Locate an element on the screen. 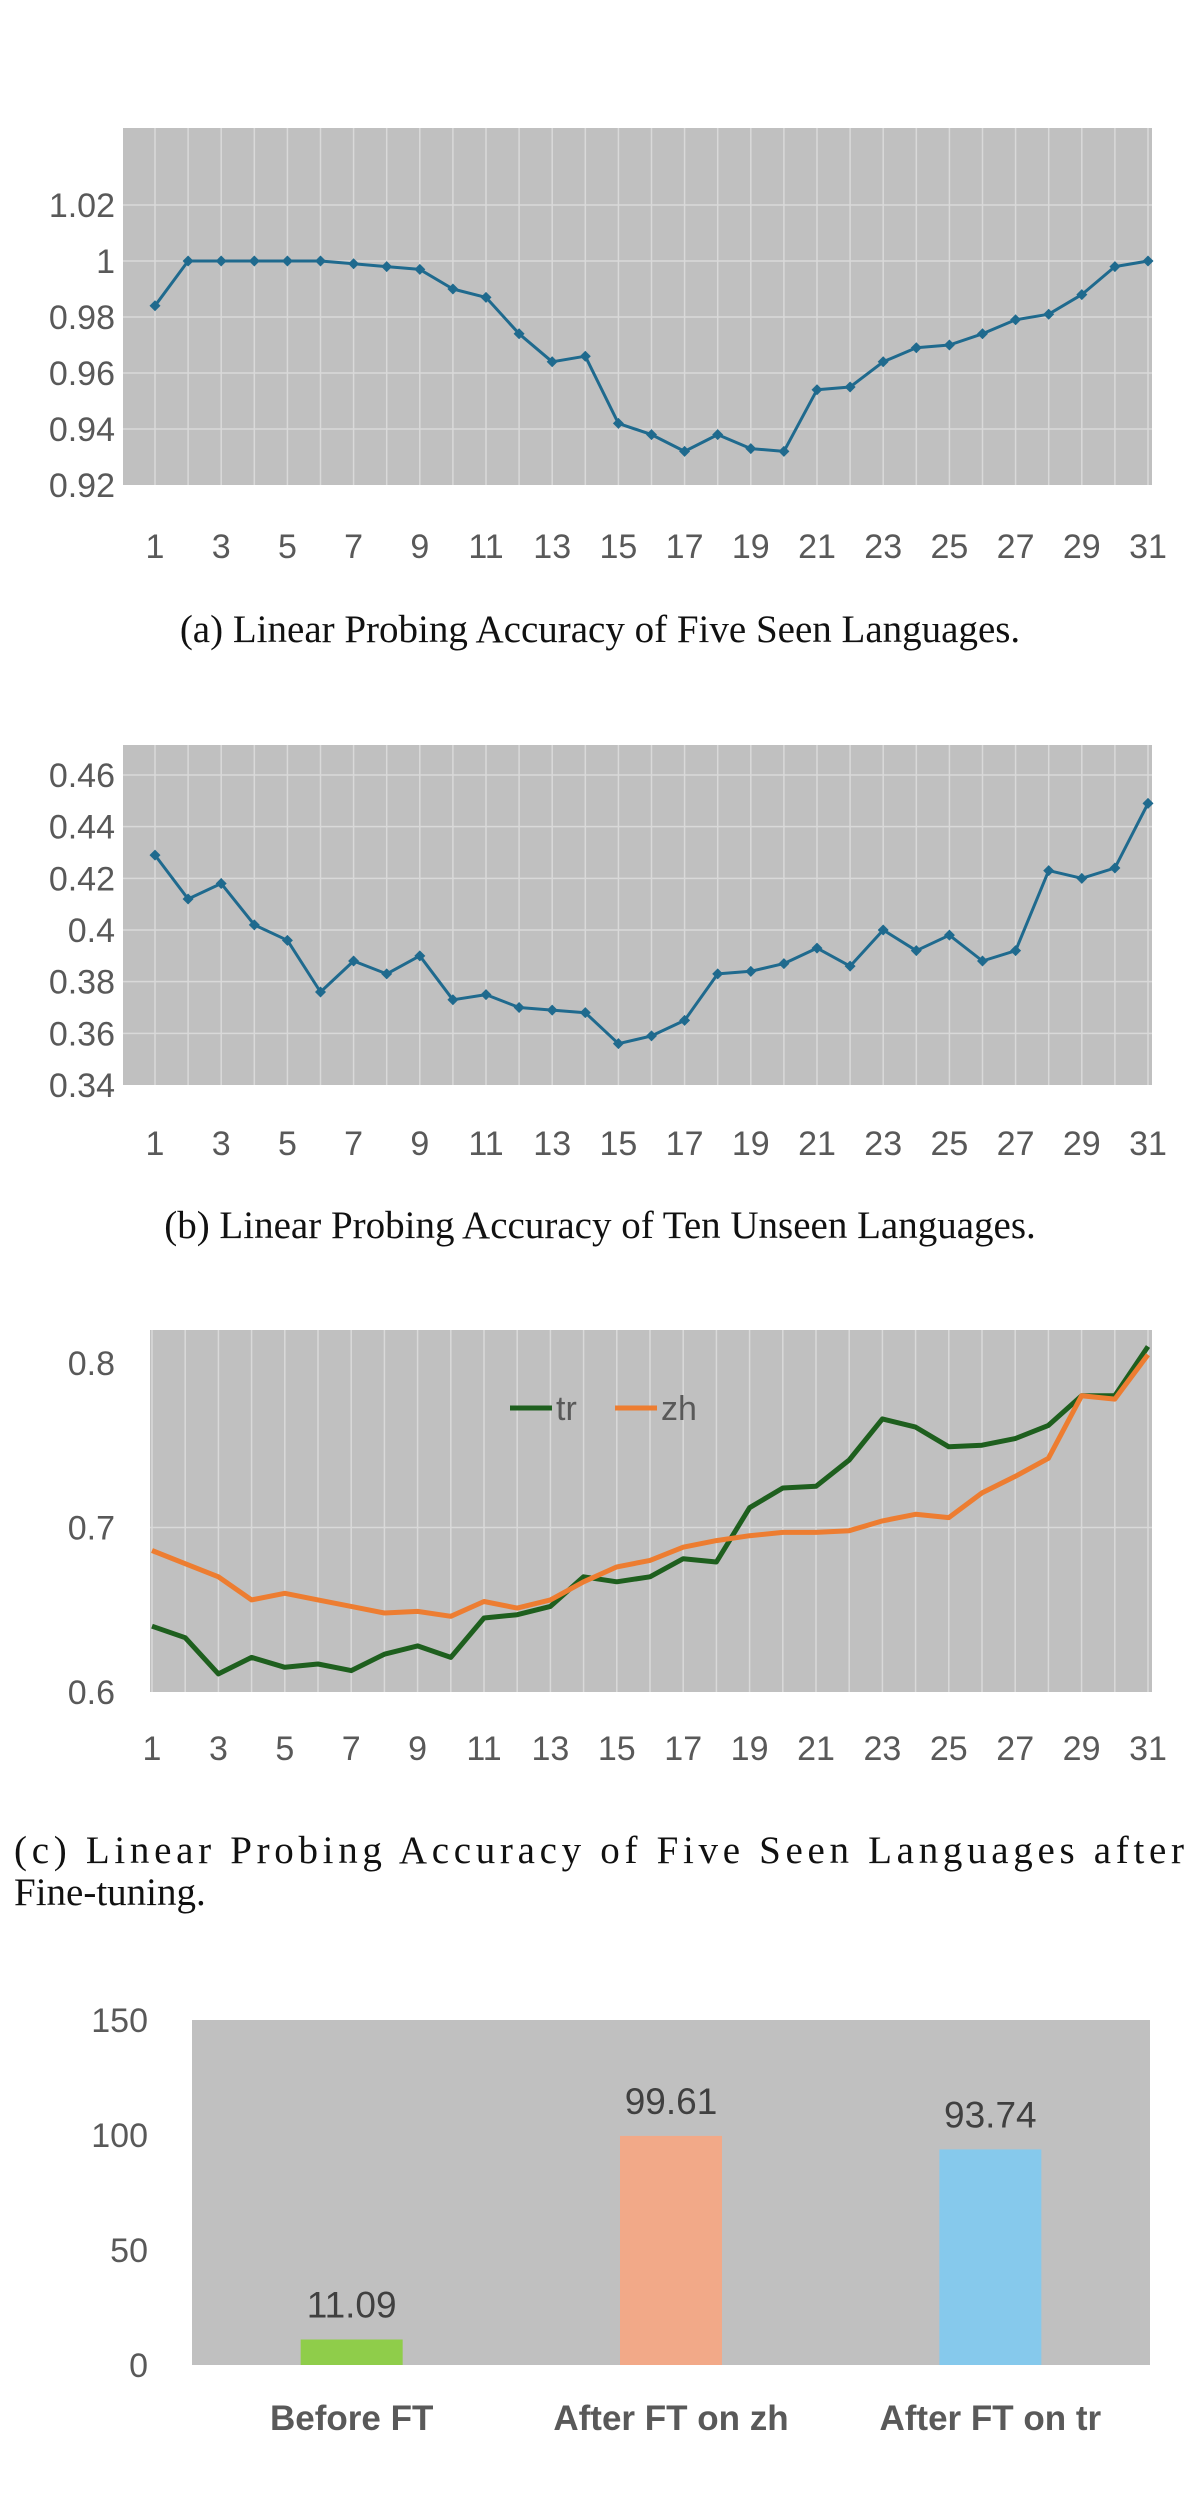 The height and width of the screenshot is (2504, 1200). y-tick-label: 0 is located at coordinates (138, 2366).